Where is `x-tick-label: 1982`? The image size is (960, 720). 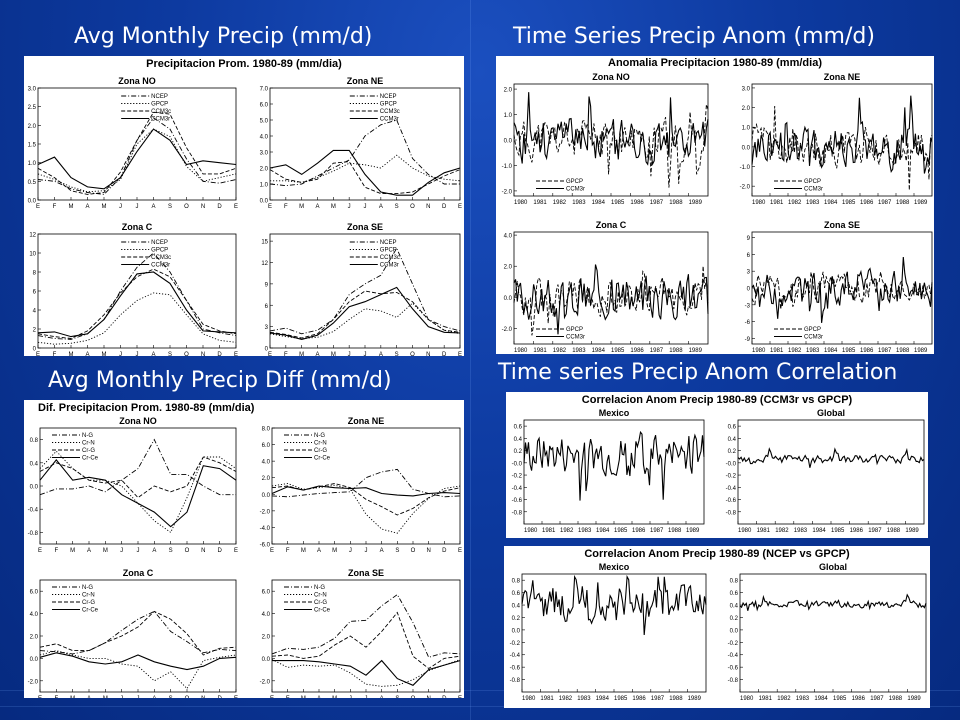
x-tick-label: 1982 is located at coordinates (560, 203).